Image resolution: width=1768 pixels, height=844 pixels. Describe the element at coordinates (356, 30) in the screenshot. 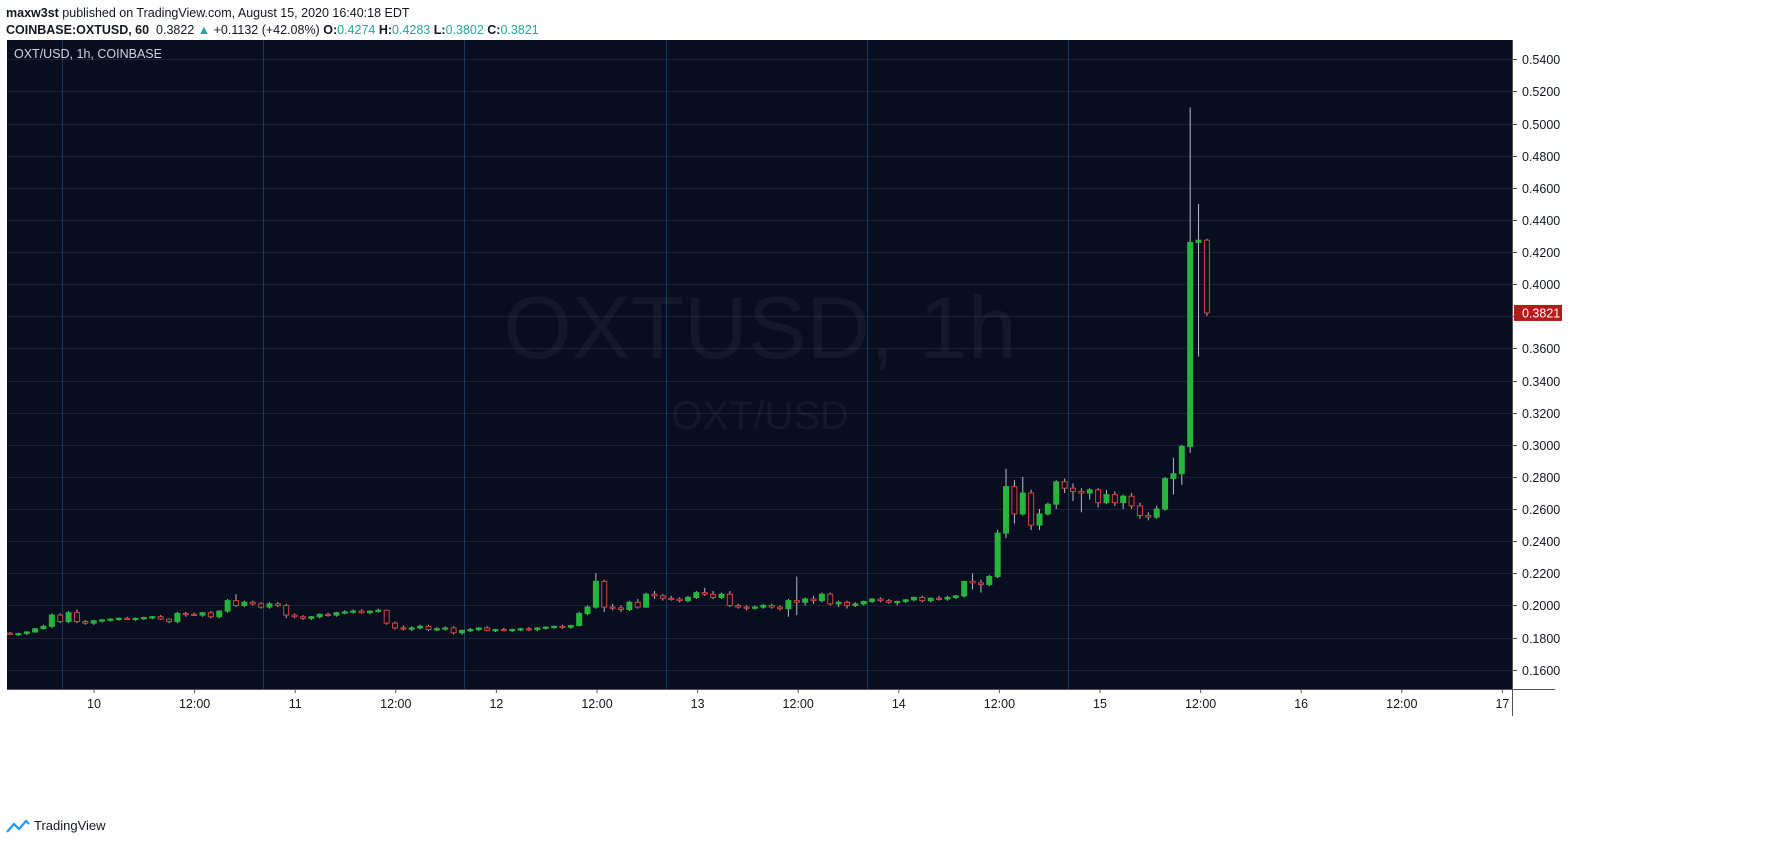

I see `open-value: 0.4274` at that location.